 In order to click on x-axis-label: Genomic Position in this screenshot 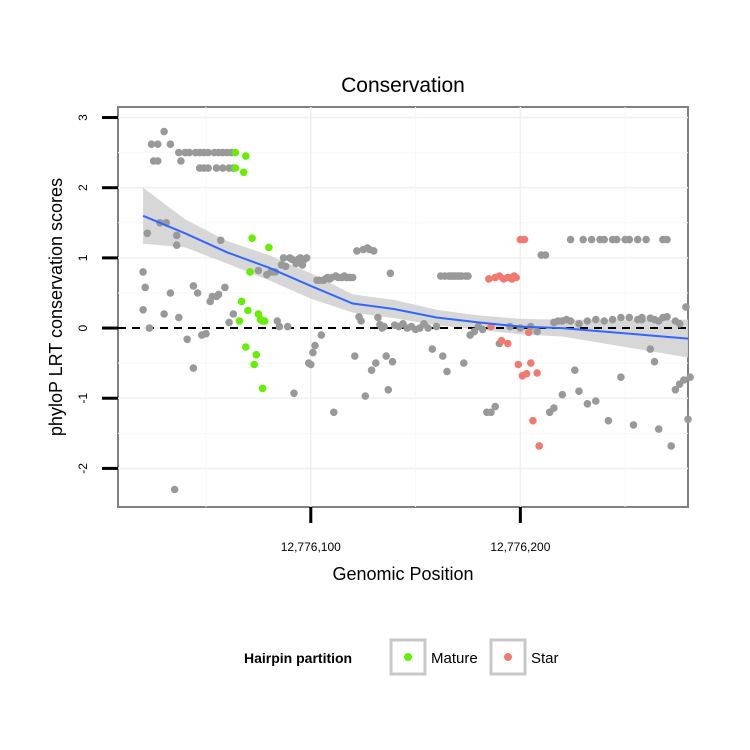, I will do `click(402, 574)`.